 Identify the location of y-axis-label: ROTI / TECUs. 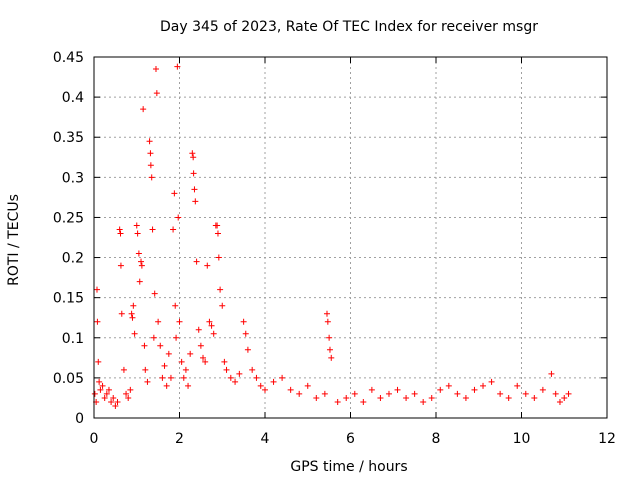
(14, 240).